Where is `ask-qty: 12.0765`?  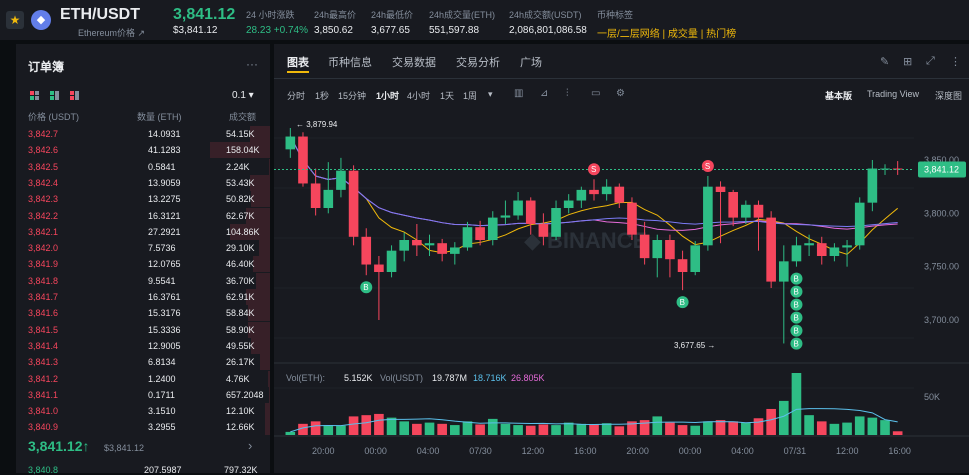
ask-qty: 12.0765 is located at coordinates (164, 264).